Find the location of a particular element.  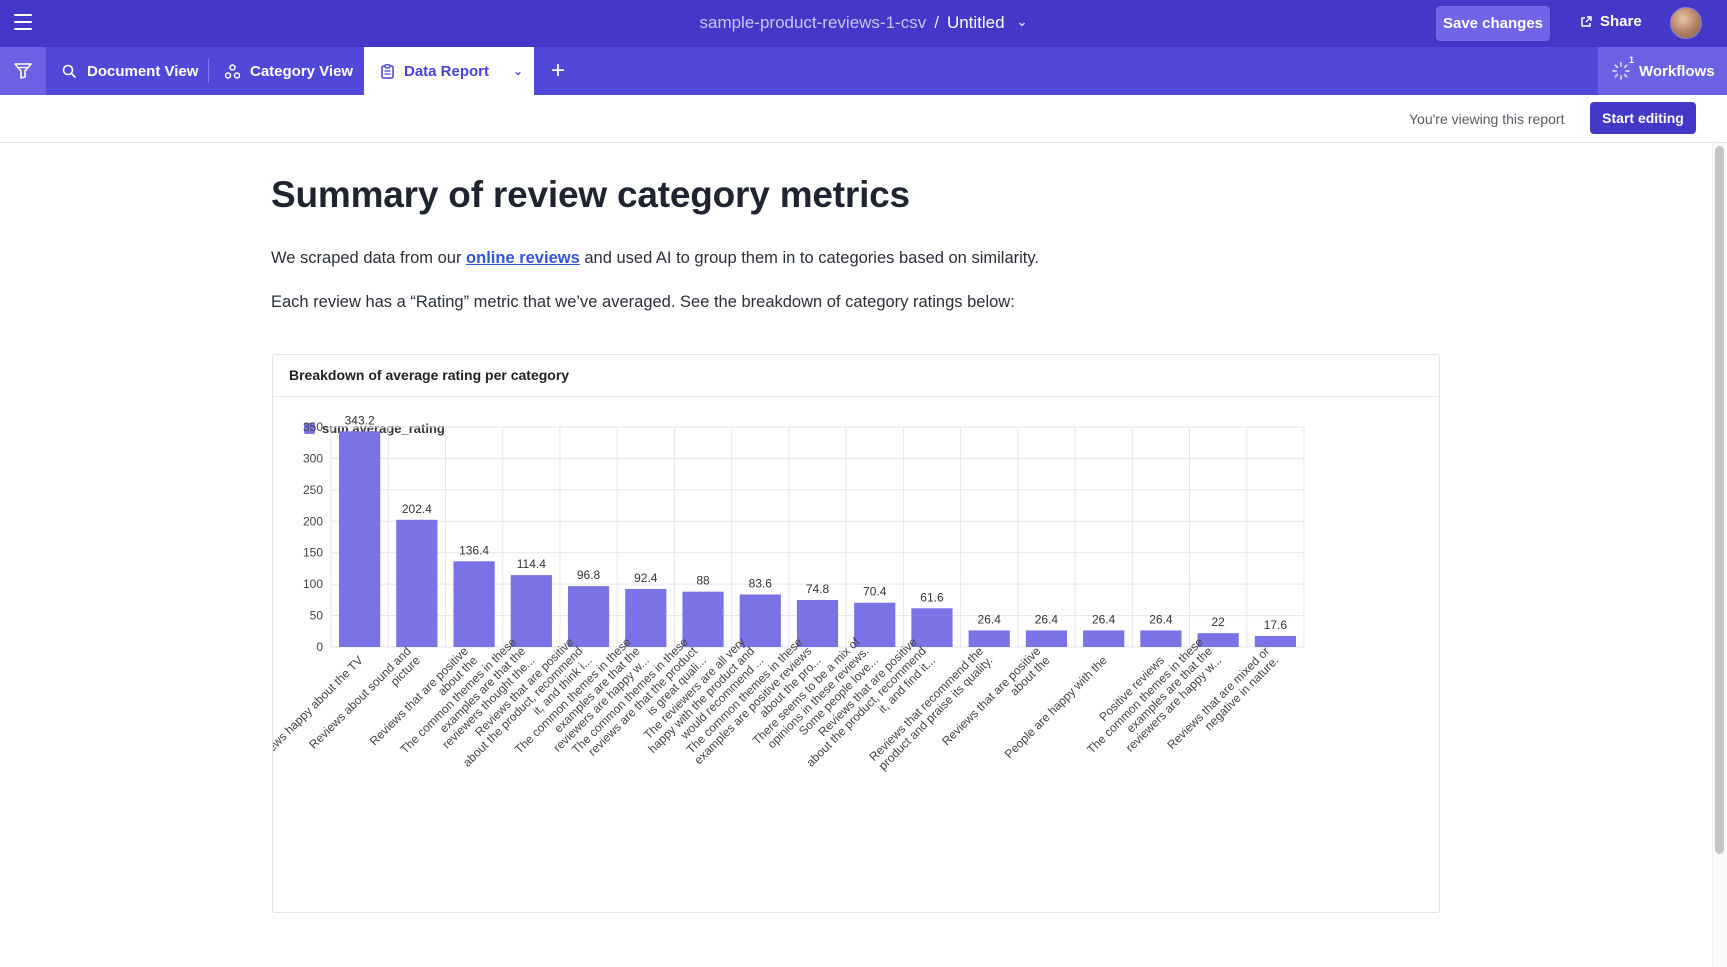

y-tick-label: 300 is located at coordinates (313, 458).